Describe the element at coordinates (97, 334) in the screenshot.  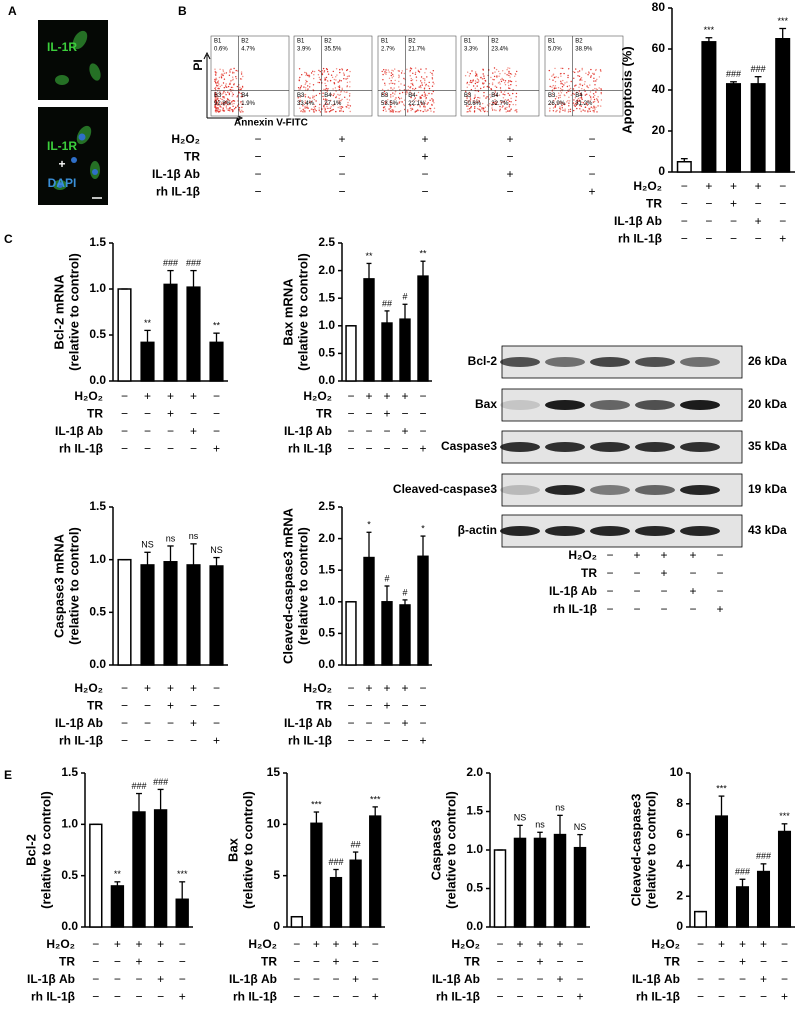
I see `y-tick-label: 0.5` at that location.